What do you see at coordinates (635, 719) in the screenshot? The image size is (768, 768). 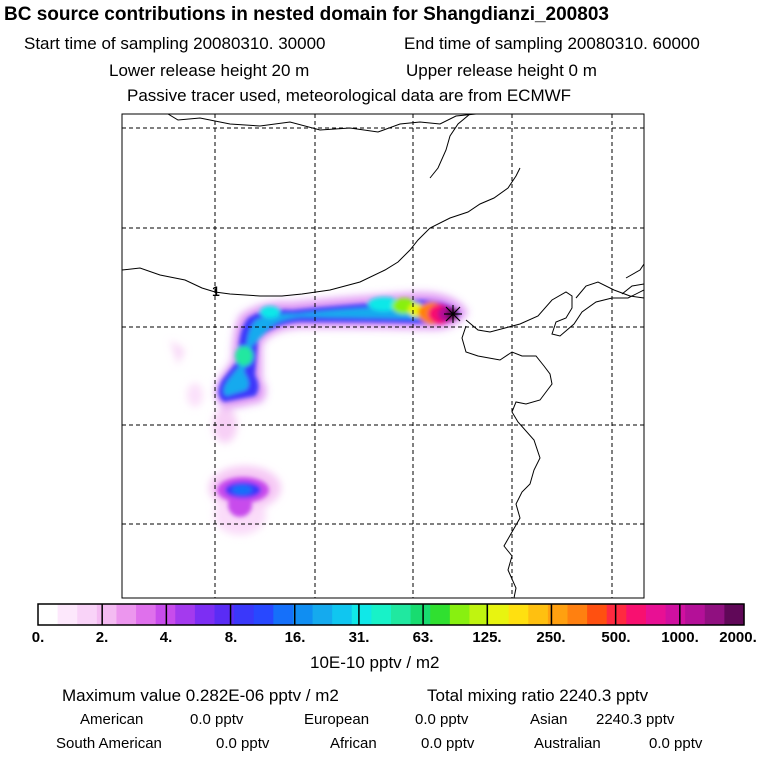 I see `region-value: 2240.3 pptv` at bounding box center [635, 719].